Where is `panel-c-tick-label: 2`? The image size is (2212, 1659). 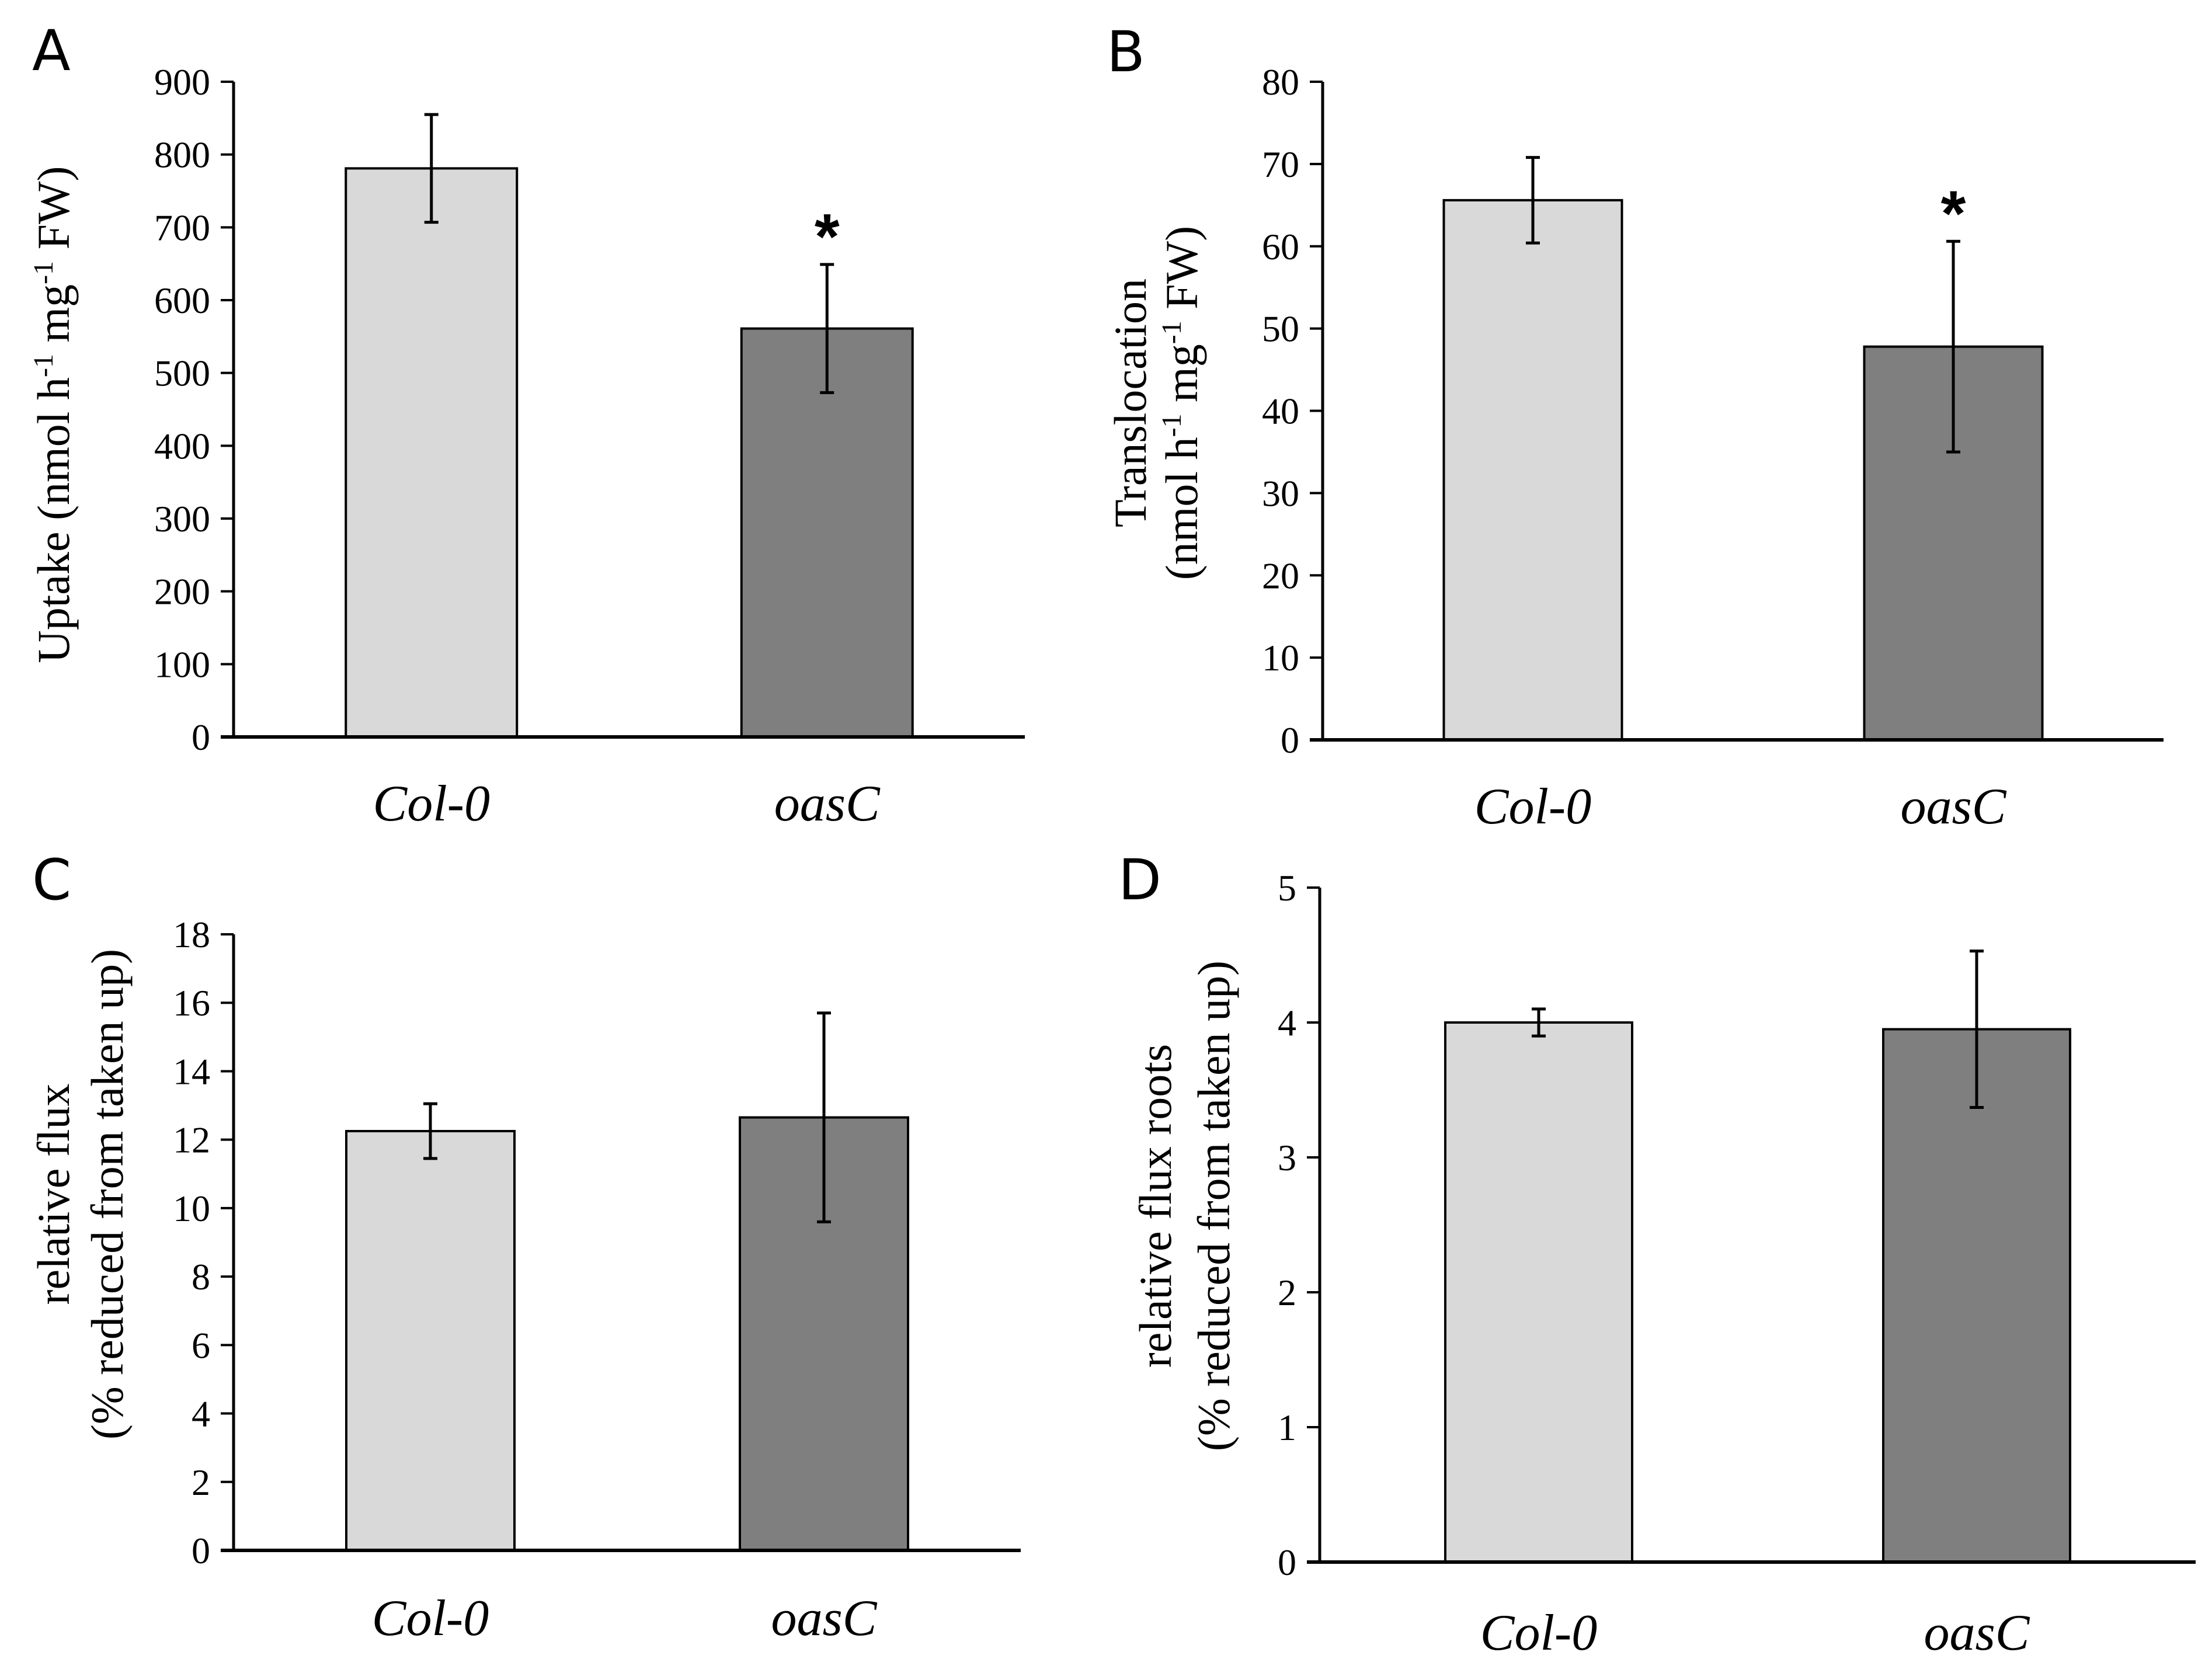
panel-c-tick-label: 2 is located at coordinates (201, 1482).